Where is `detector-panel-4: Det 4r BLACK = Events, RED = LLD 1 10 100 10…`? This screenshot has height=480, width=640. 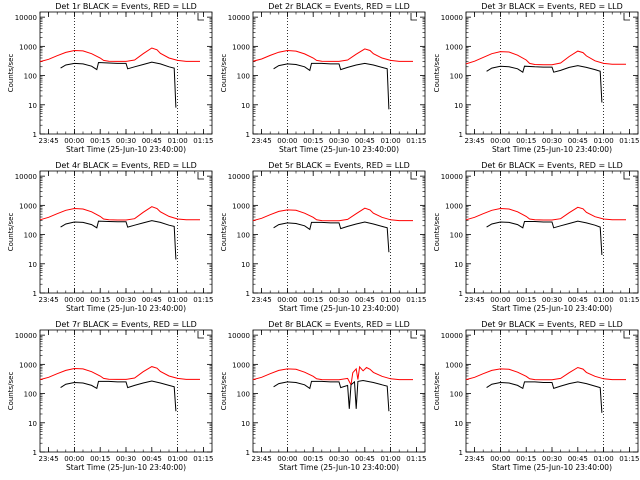
detector-panel-4: Det 4r BLACK = Events, RED = LLD 1 10 100 10… is located at coordinates (110, 237).